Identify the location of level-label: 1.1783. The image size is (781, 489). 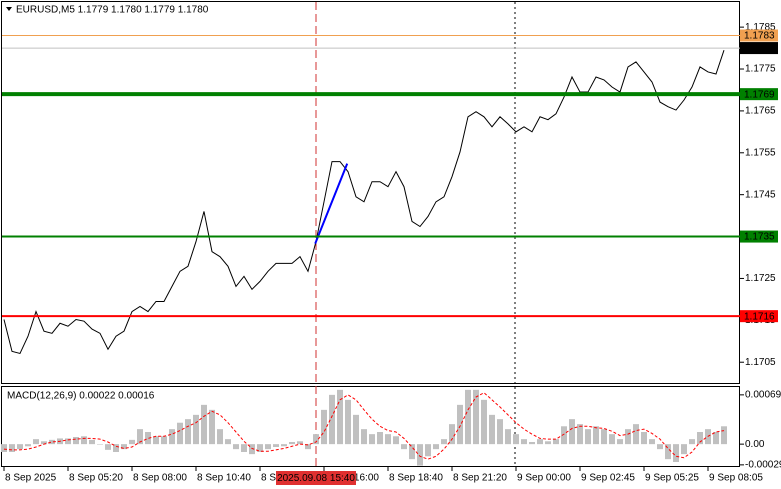
(759, 36).